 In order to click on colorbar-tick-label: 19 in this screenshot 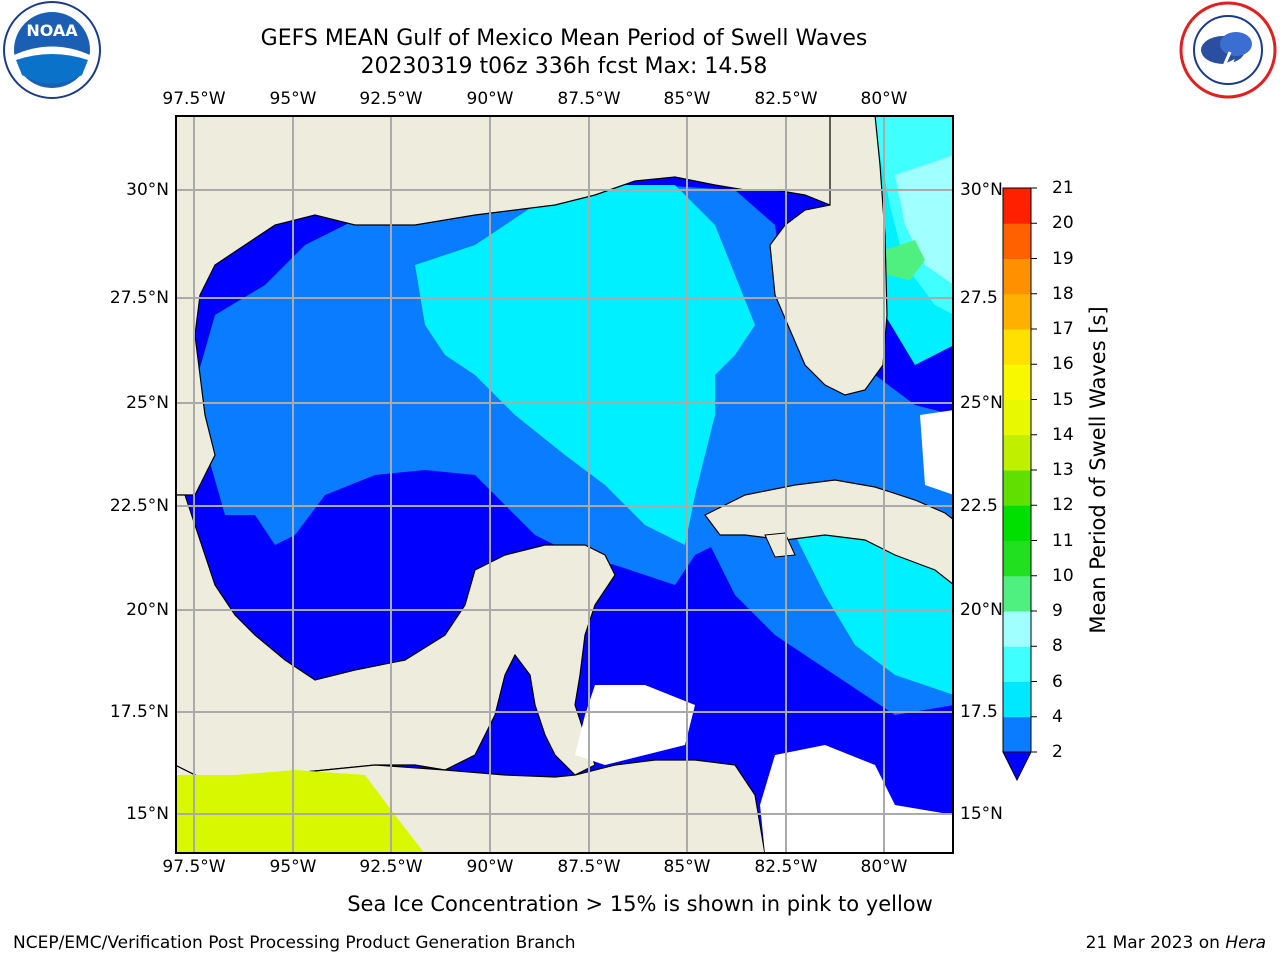, I will do `click(1063, 258)`.